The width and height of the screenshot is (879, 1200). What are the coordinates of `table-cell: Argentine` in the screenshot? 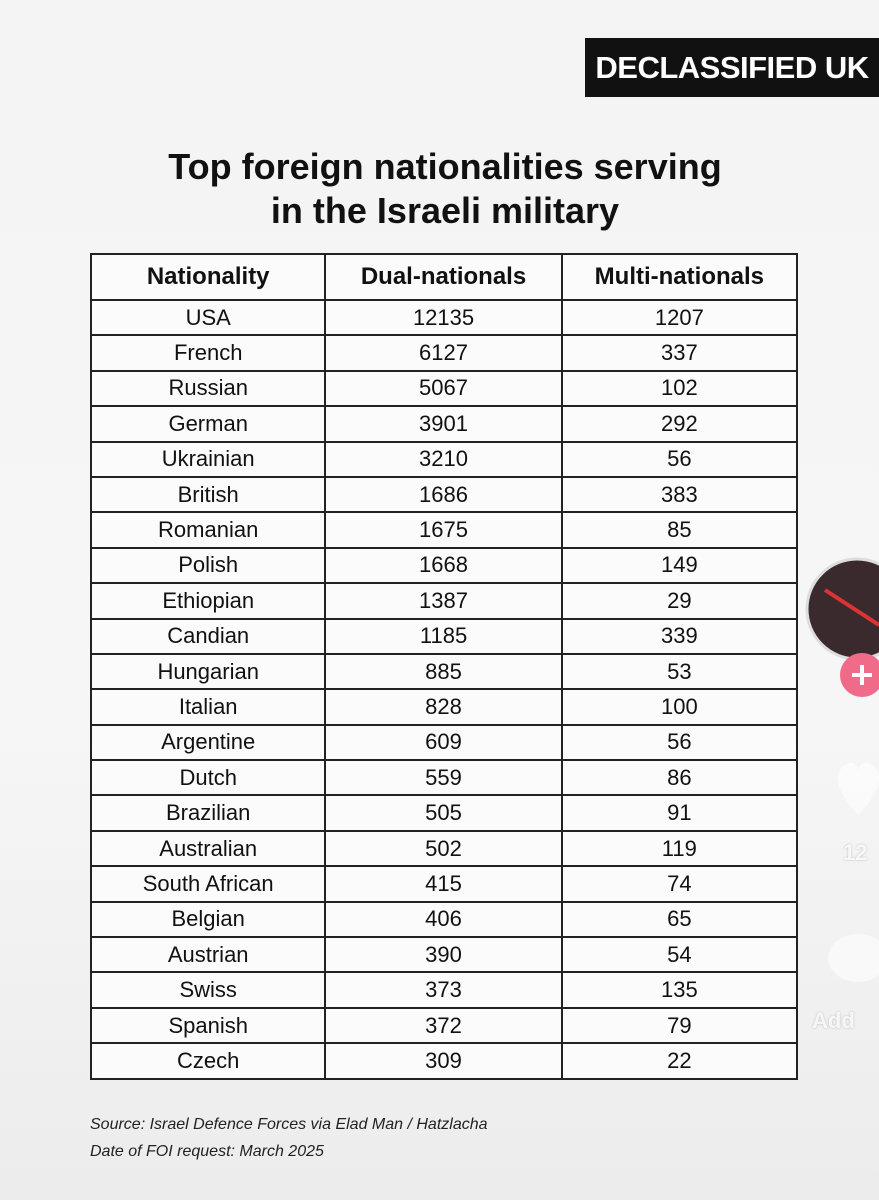 It's located at (208, 742).